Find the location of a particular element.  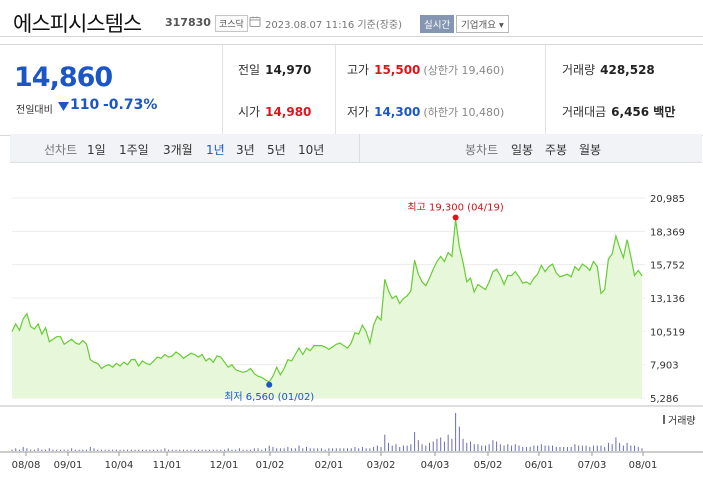

stat-value: 428,528 is located at coordinates (627, 70).